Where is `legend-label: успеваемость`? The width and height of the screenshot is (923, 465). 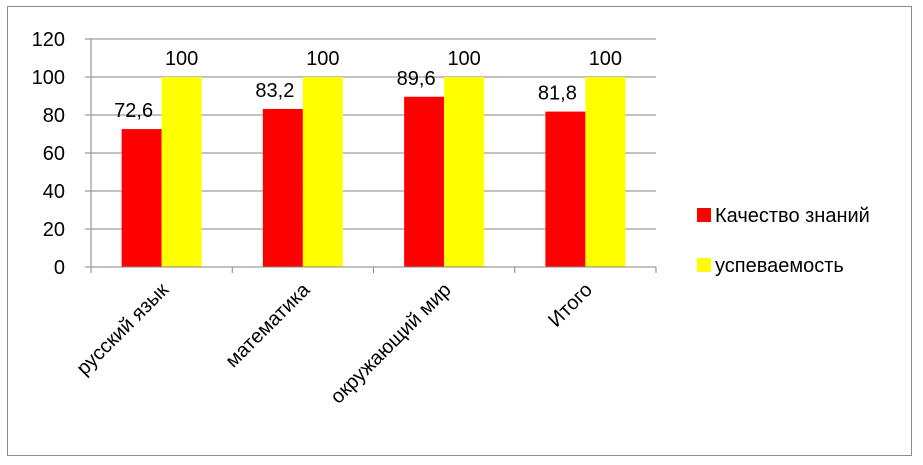
legend-label: успеваемость is located at coordinates (779, 266).